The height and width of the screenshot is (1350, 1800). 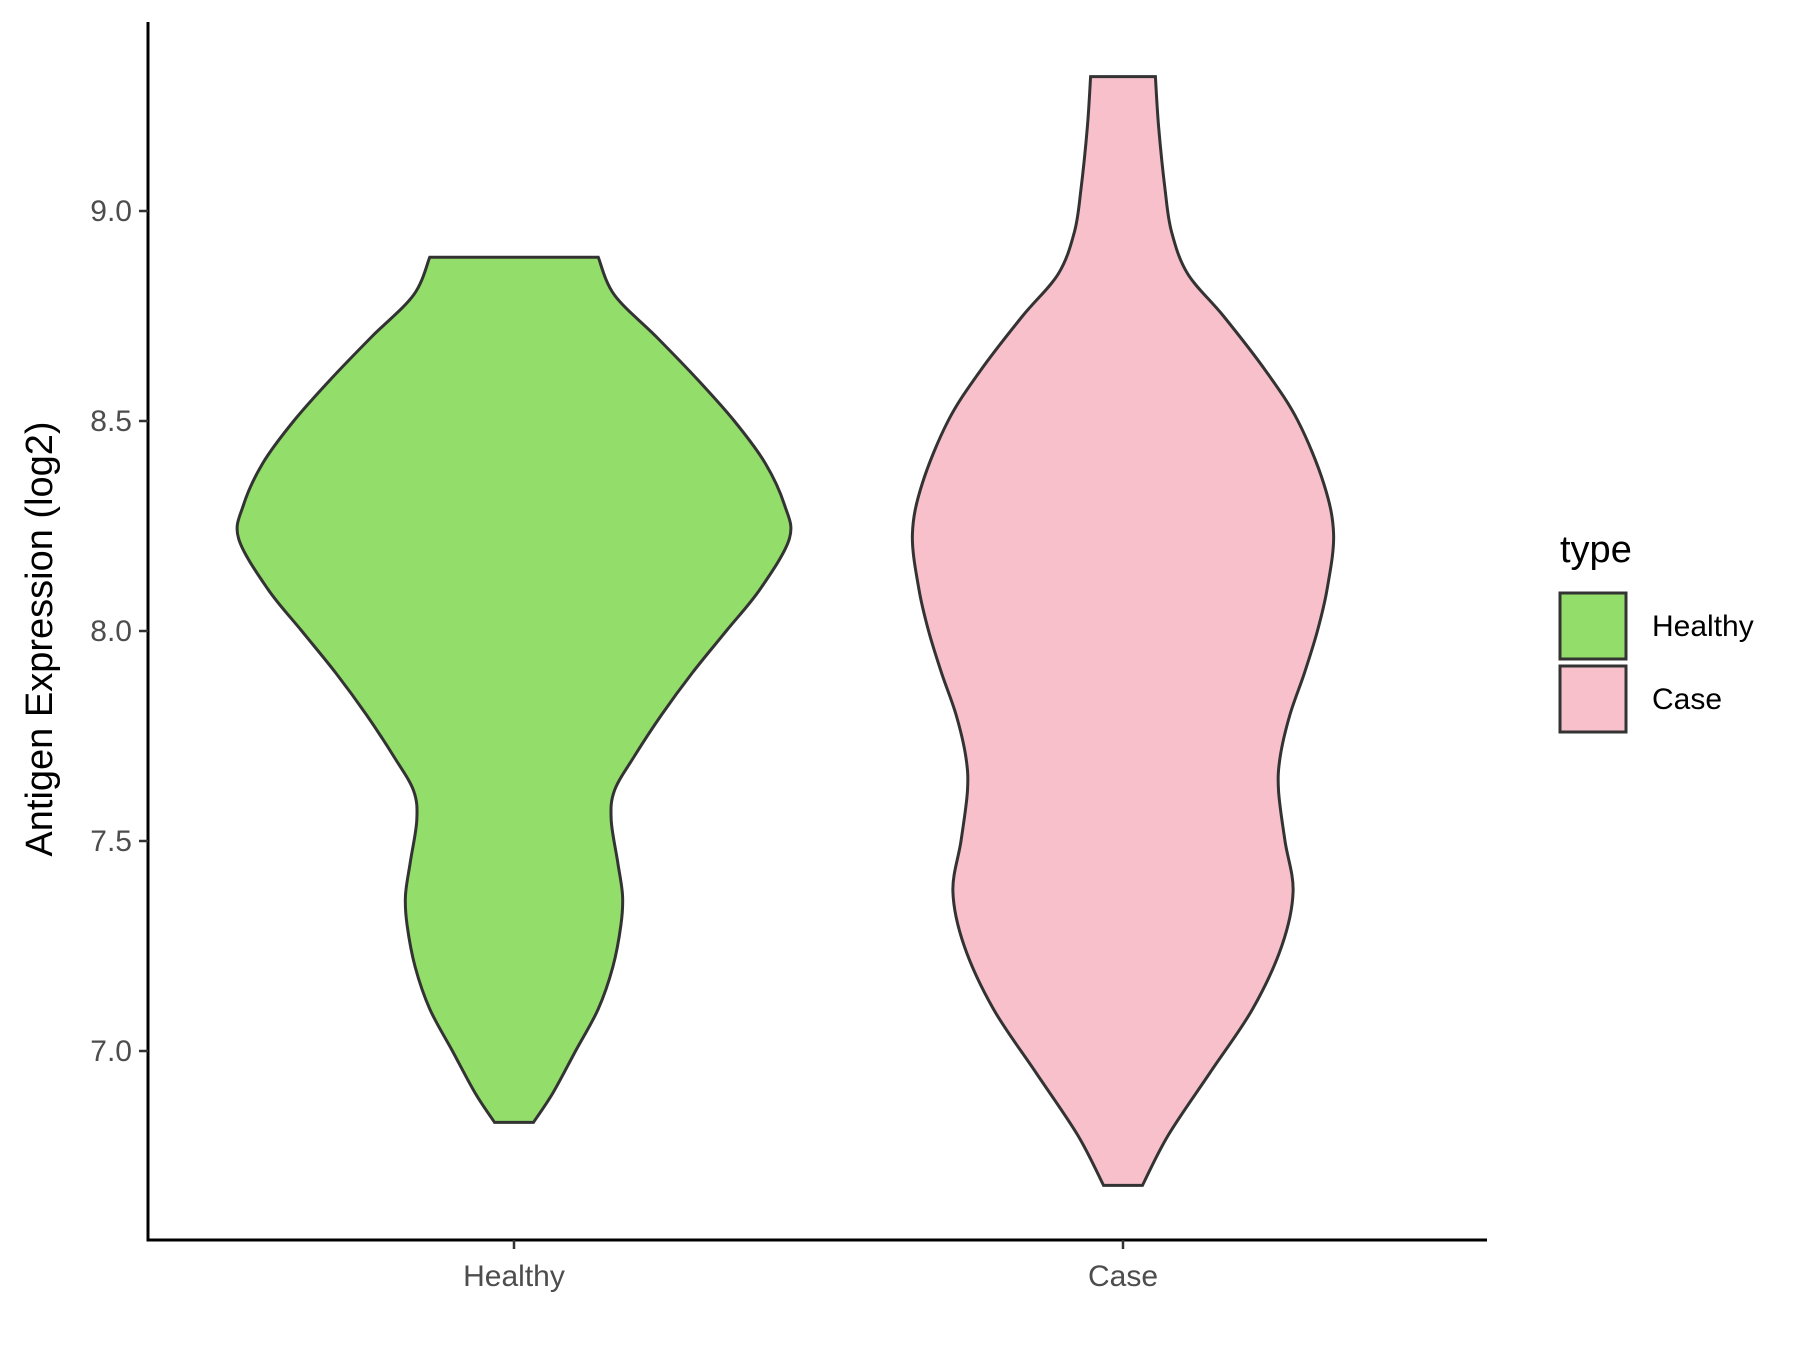 What do you see at coordinates (1687, 699) in the screenshot?
I see `legend-label-case: Case` at bounding box center [1687, 699].